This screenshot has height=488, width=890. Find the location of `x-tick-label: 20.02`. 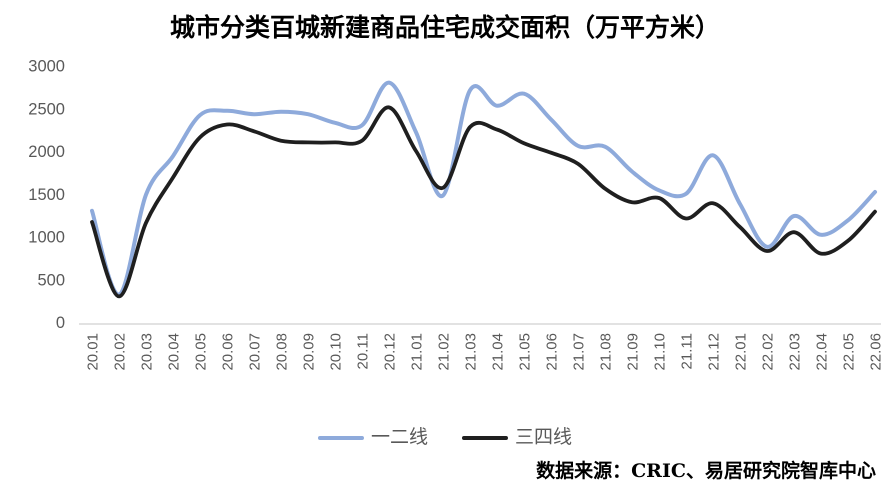

x-tick-label: 20.02 is located at coordinates (120, 352).